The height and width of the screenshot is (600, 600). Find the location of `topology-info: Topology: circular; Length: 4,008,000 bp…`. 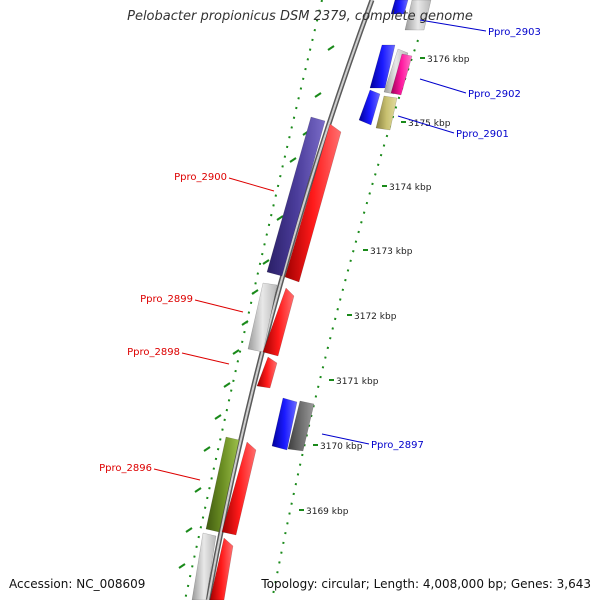

topology-info: Topology: circular; Length: 4,008,000 bp… is located at coordinates (426, 584).